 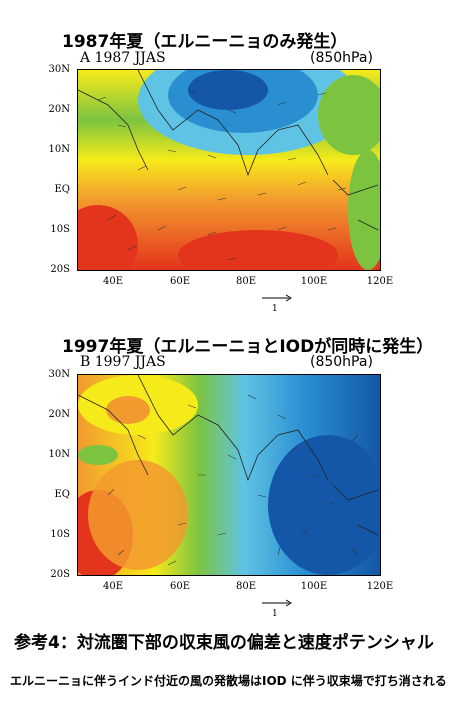 What do you see at coordinates (180, 281) in the screenshot?
I see `panel-a-xtick: 60E` at bounding box center [180, 281].